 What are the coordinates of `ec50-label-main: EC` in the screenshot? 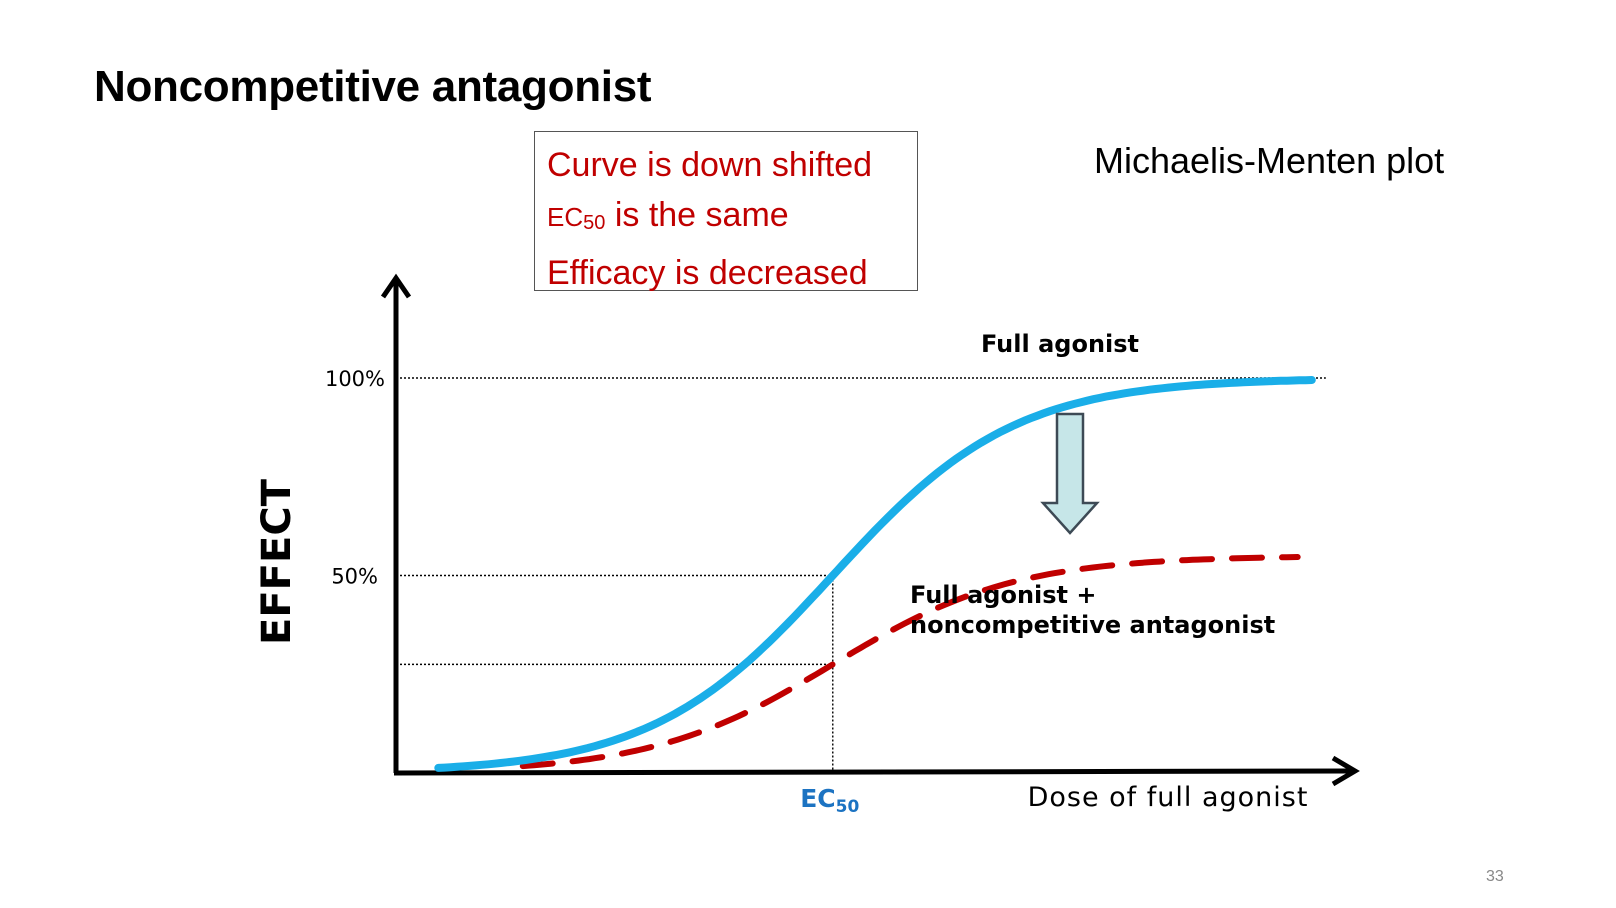 It's located at (817, 798).